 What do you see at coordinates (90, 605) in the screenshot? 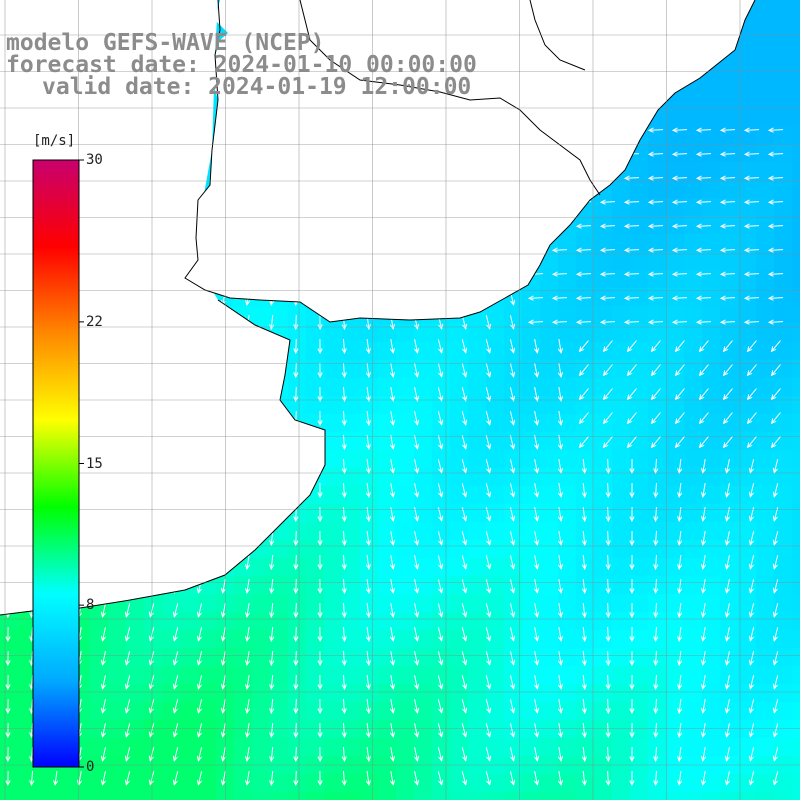
I see `colorbar-tick-label: 8` at bounding box center [90, 605].